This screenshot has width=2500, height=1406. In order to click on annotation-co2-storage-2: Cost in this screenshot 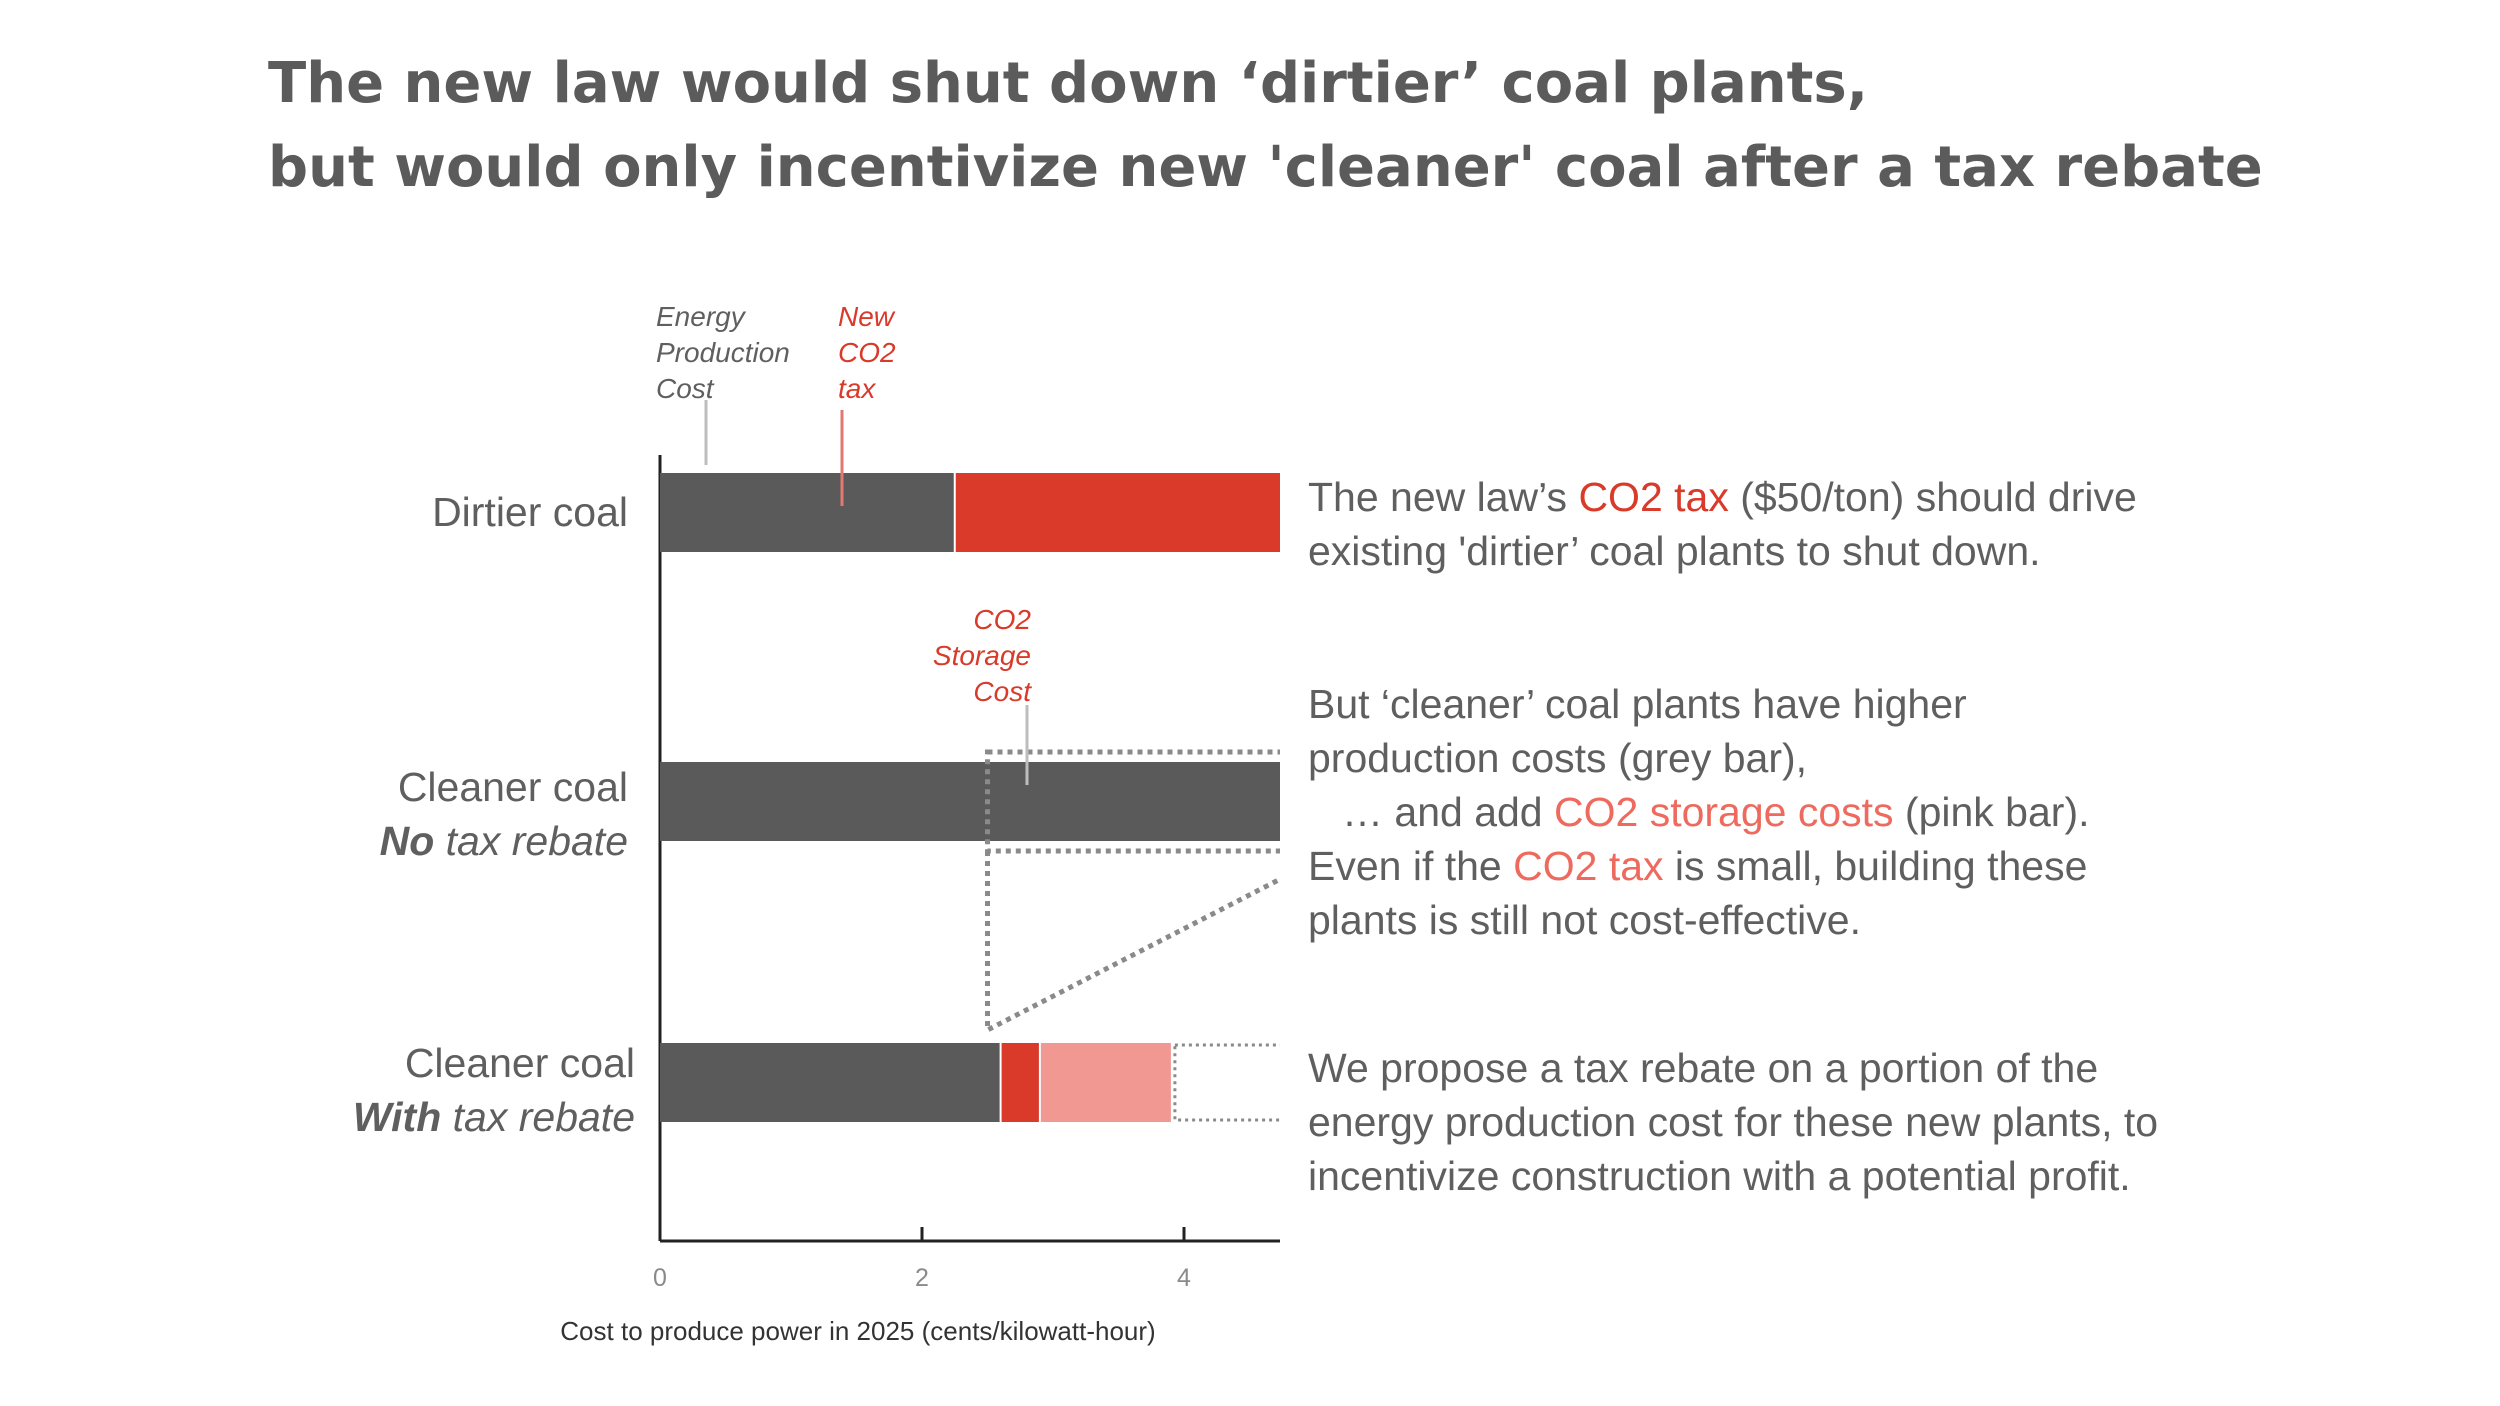, I will do `click(1002, 691)`.